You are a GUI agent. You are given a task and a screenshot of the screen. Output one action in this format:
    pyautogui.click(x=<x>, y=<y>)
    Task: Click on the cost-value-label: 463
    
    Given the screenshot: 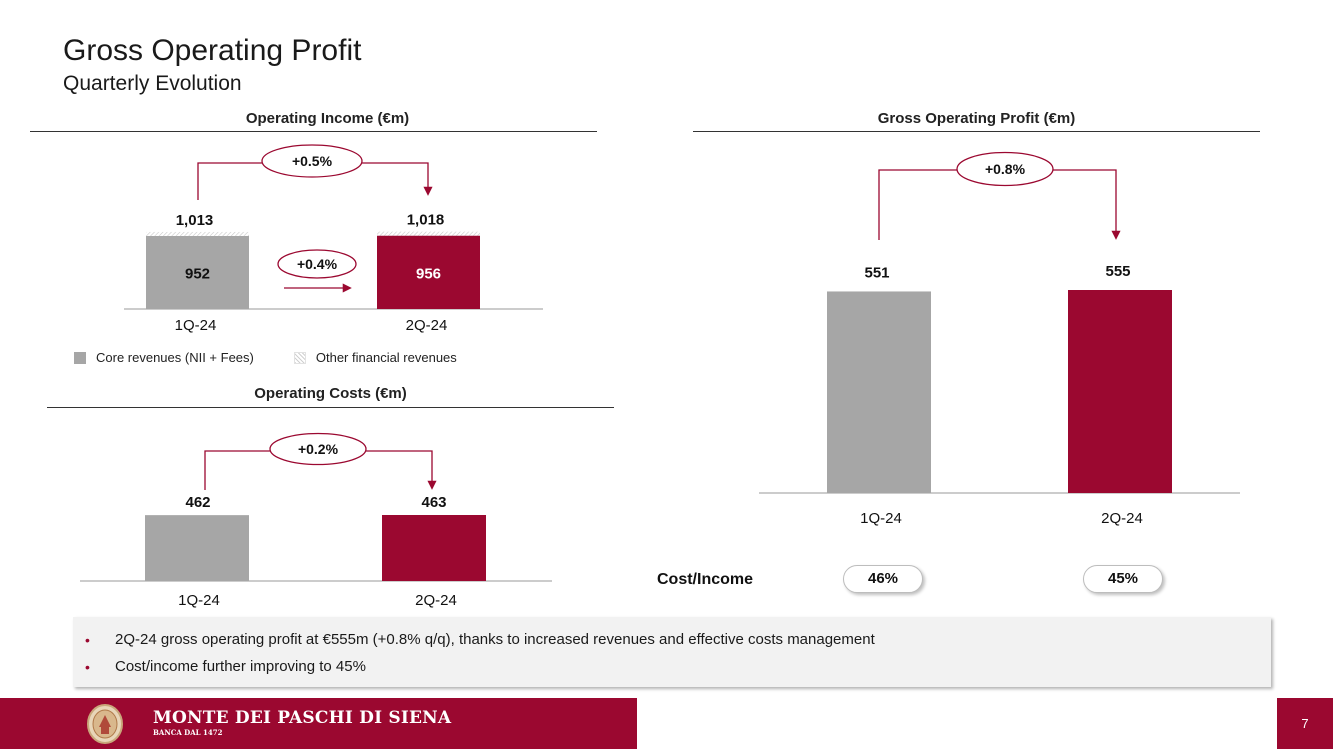 What is the action you would take?
    pyautogui.click(x=433, y=502)
    